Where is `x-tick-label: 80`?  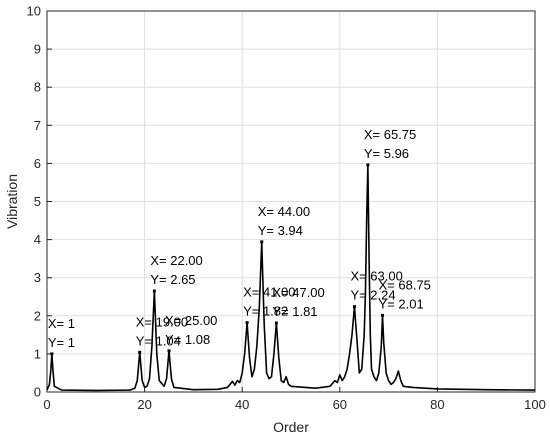 x-tick-label: 80 is located at coordinates (437, 404).